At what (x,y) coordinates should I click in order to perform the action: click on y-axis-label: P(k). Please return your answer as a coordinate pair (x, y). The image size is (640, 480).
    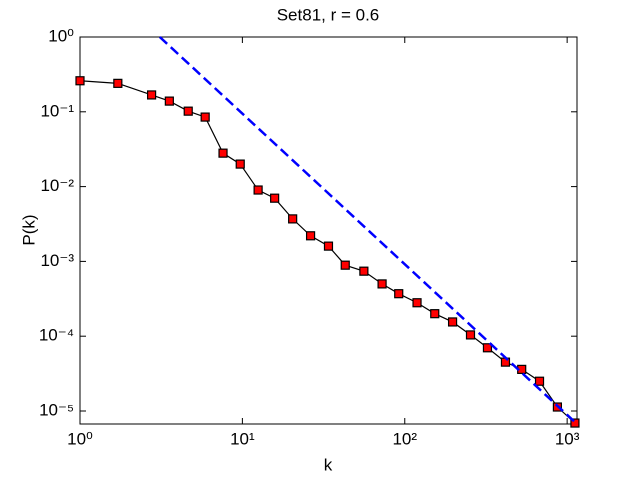
    Looking at the image, I should click on (28, 229).